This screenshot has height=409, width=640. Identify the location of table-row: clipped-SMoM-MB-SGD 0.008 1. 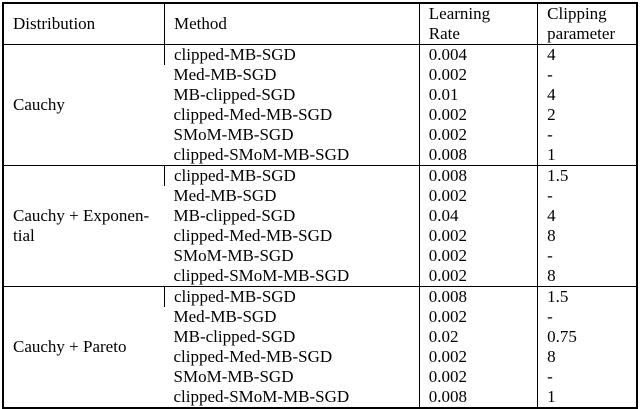
(320, 155).